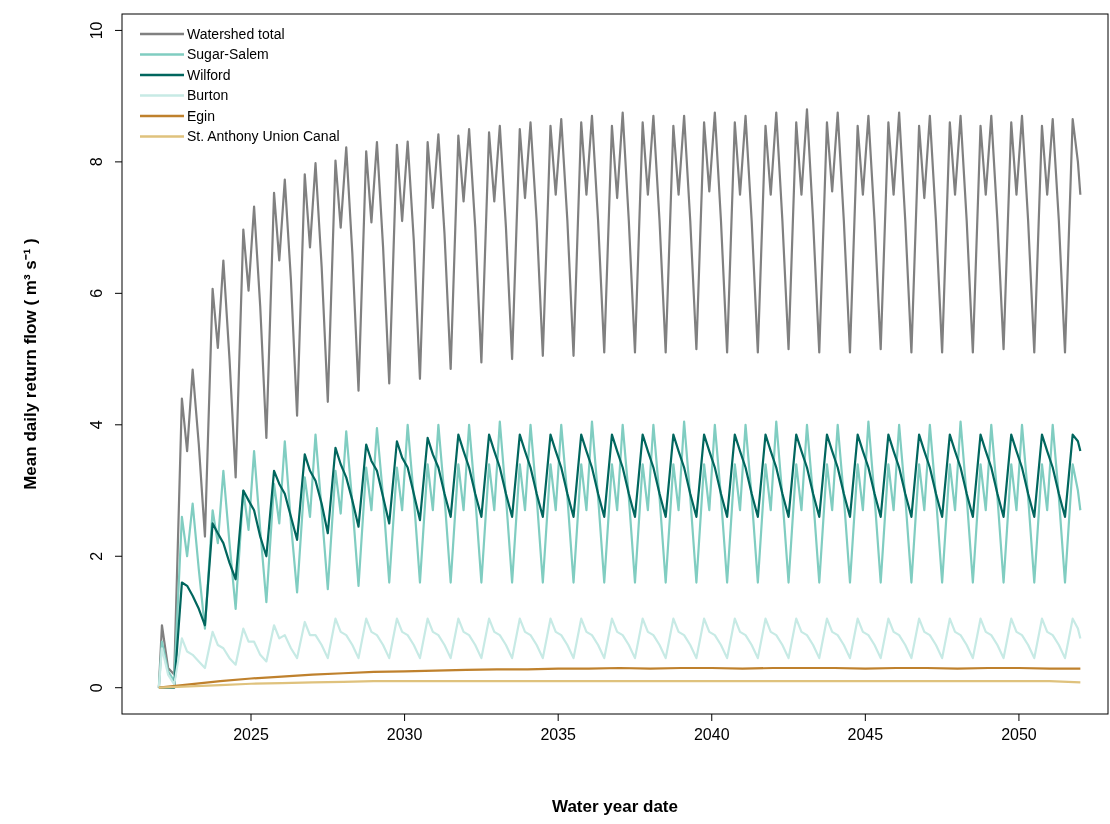  I want to click on y-tick-label: 0, so click(96, 688).